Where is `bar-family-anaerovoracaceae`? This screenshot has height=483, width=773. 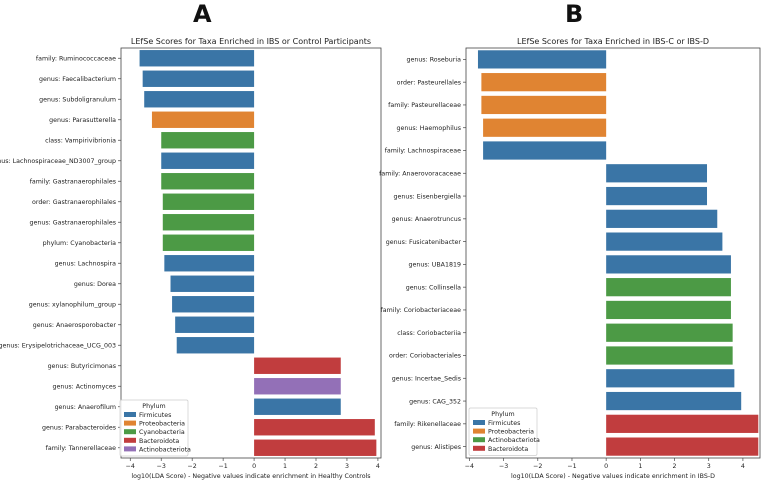 bar-family-anaerovoracaceae is located at coordinates (657, 173).